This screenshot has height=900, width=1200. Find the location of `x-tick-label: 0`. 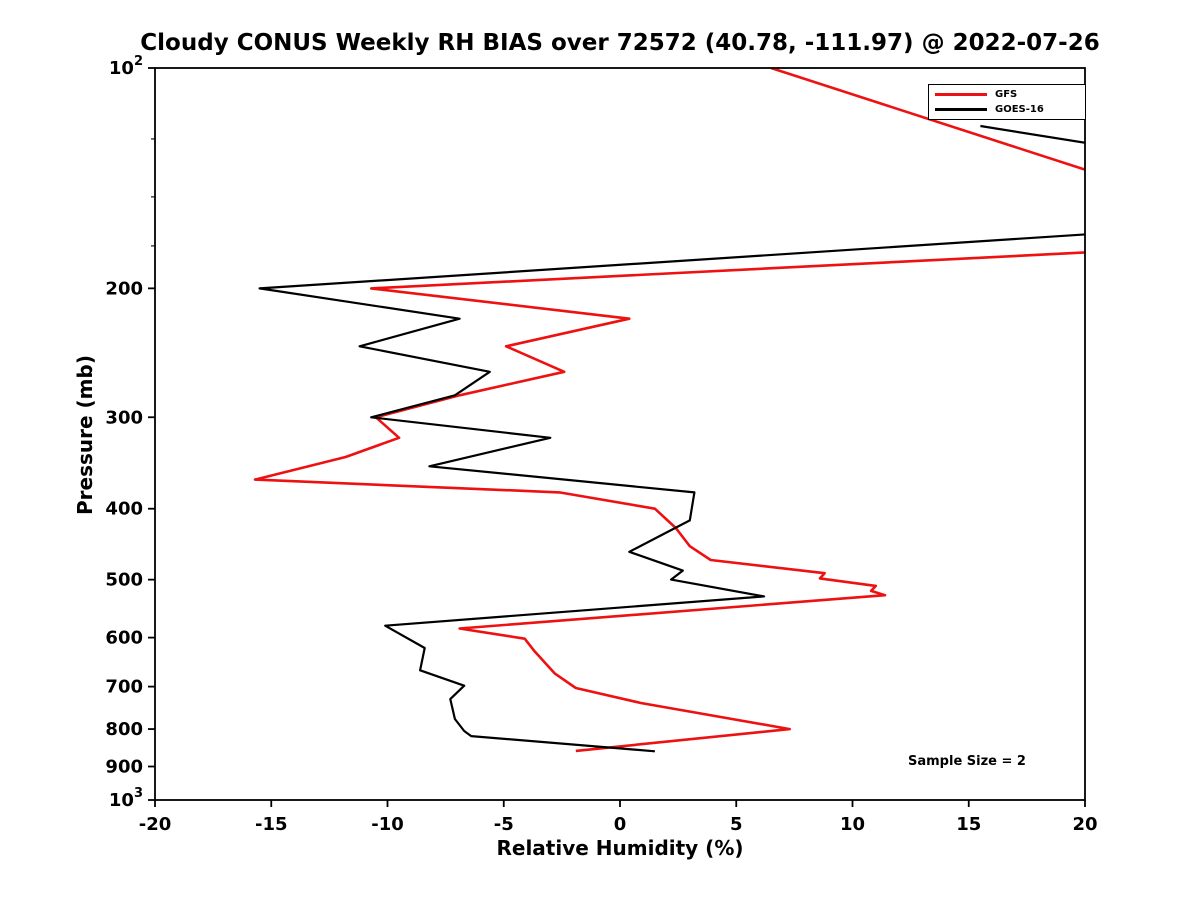

x-tick-label: 0 is located at coordinates (620, 824).